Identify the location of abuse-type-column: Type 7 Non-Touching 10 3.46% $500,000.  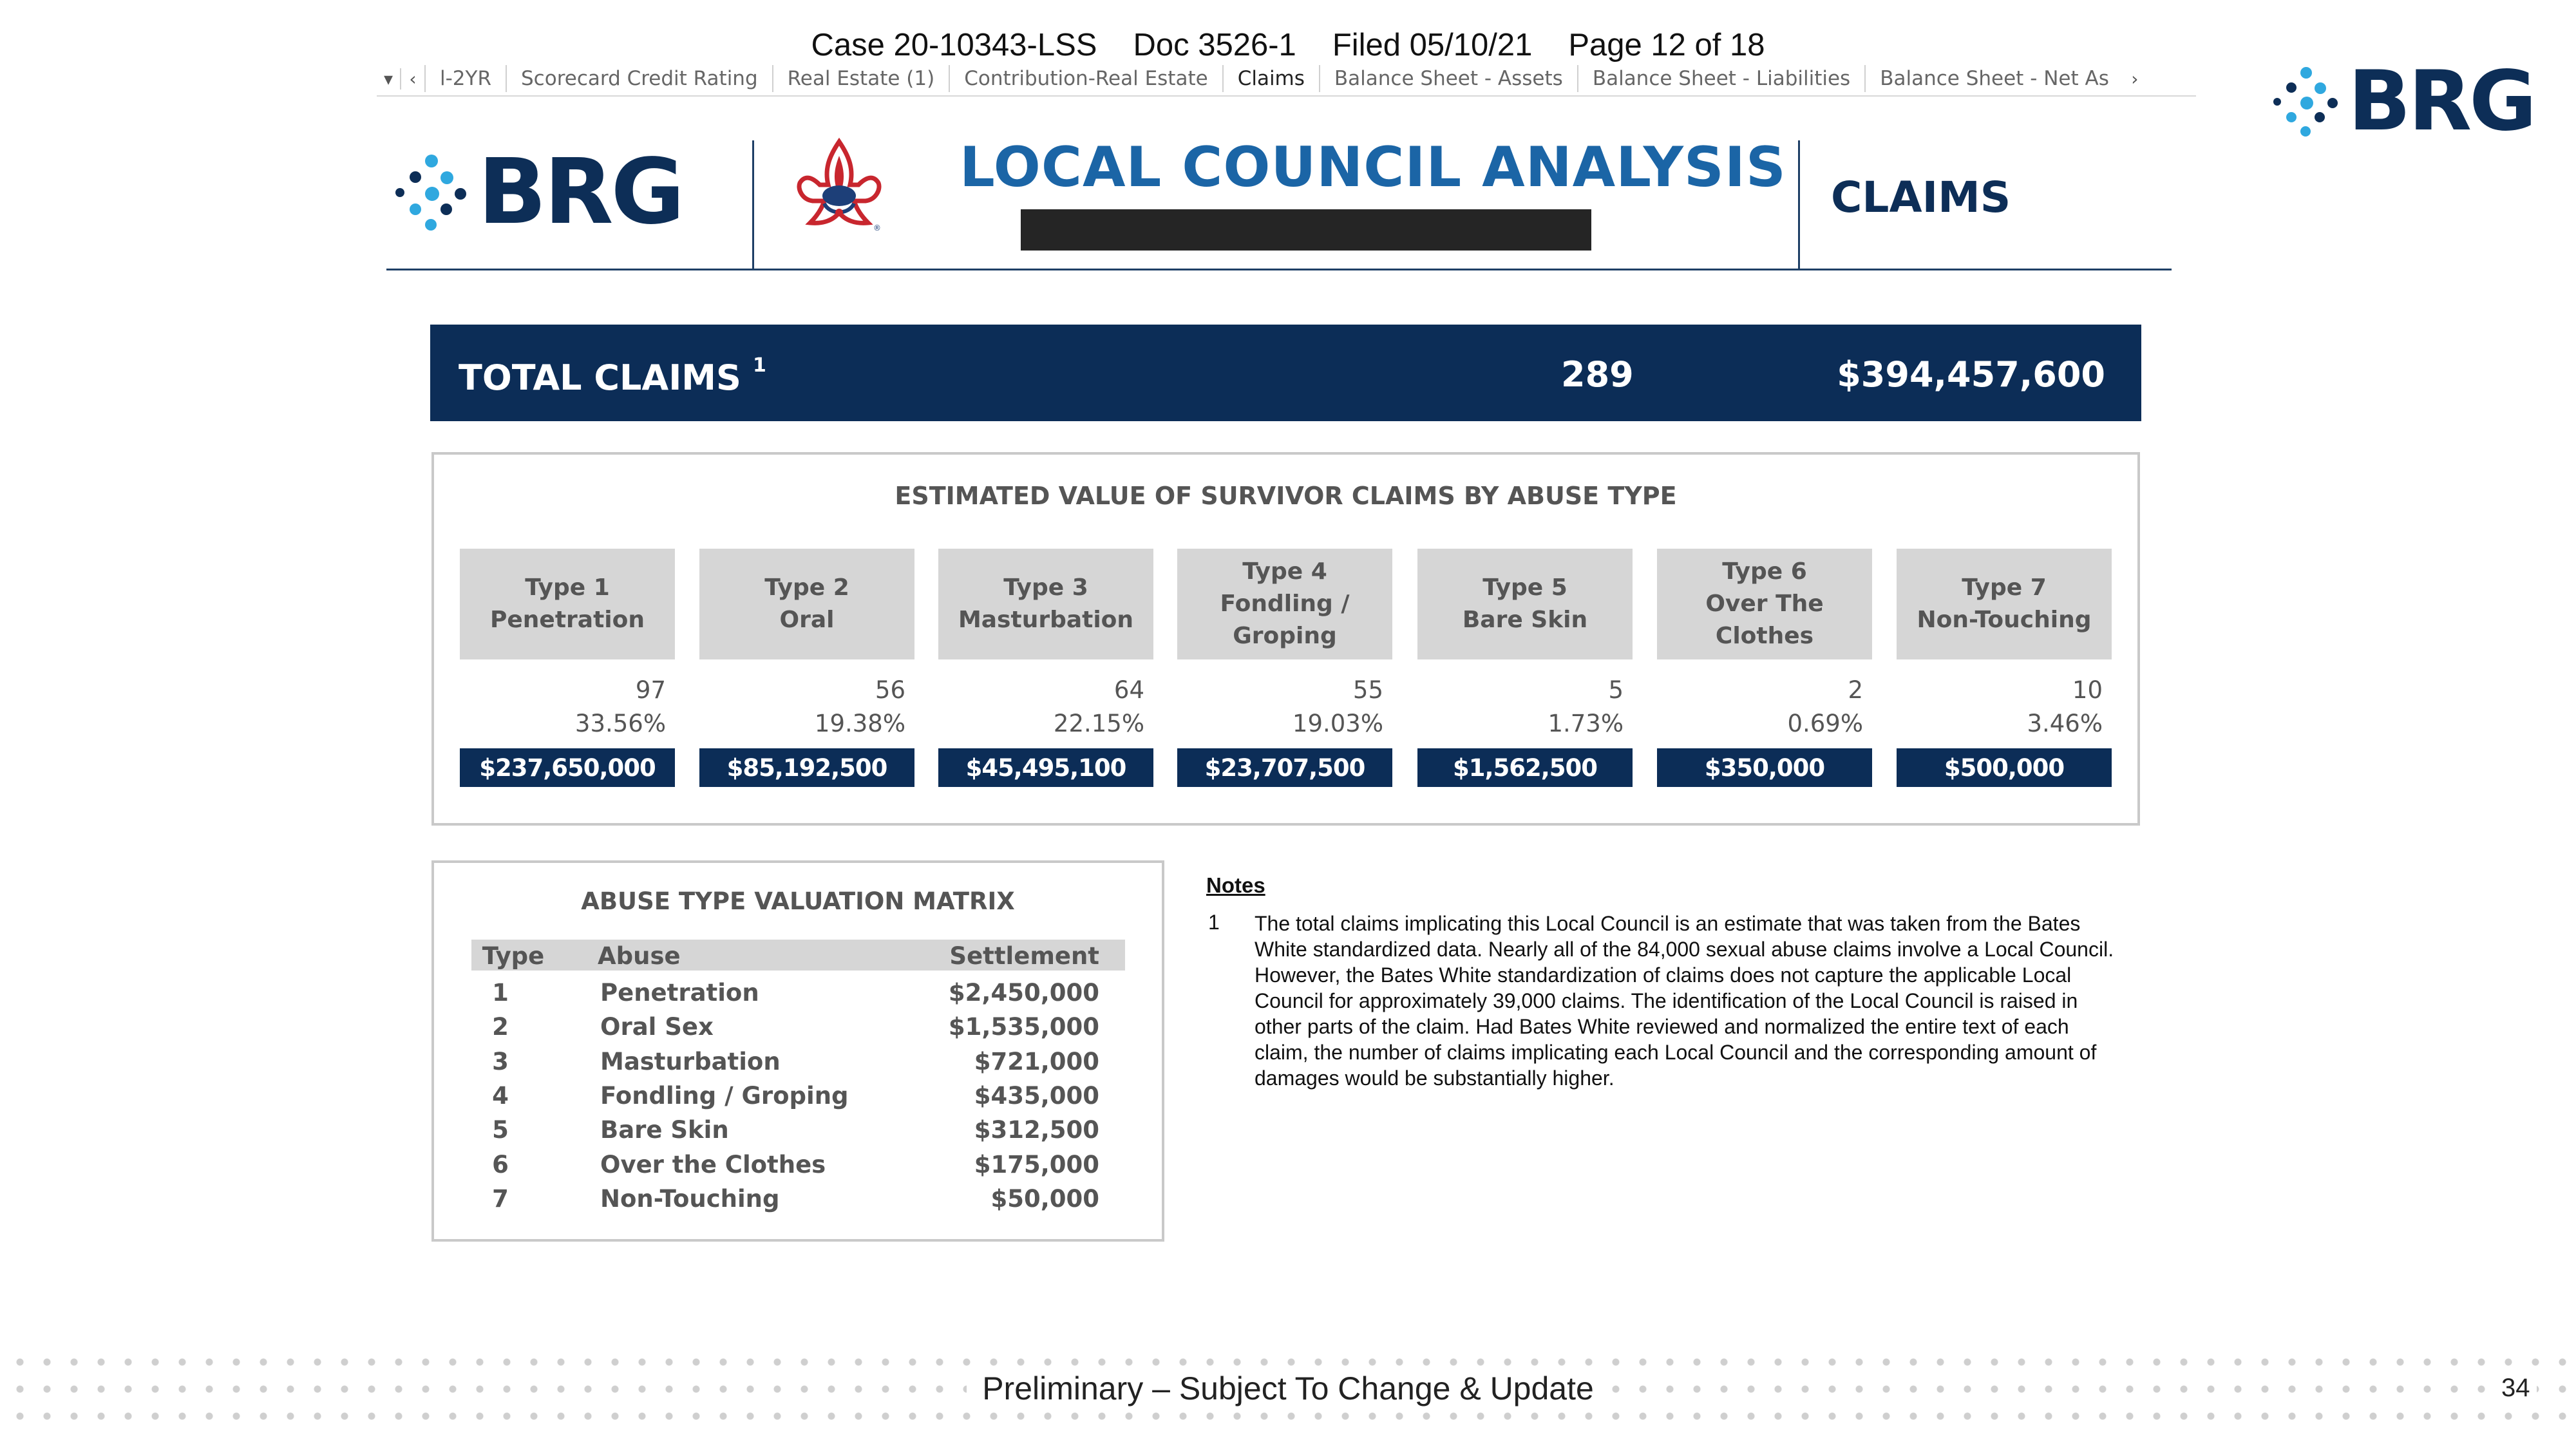
(2004, 668).